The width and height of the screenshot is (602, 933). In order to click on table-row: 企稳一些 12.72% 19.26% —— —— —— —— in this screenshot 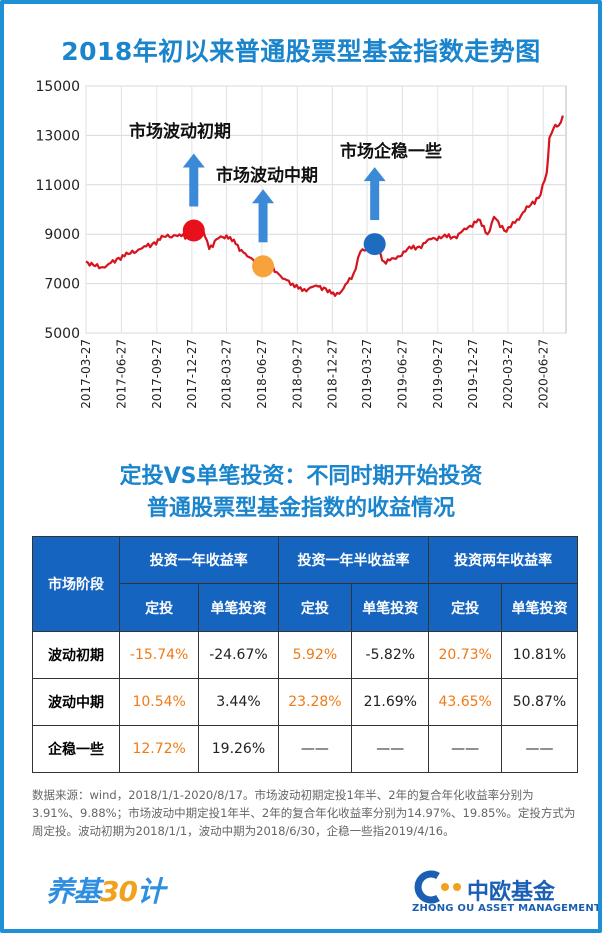, I will do `click(305, 749)`.